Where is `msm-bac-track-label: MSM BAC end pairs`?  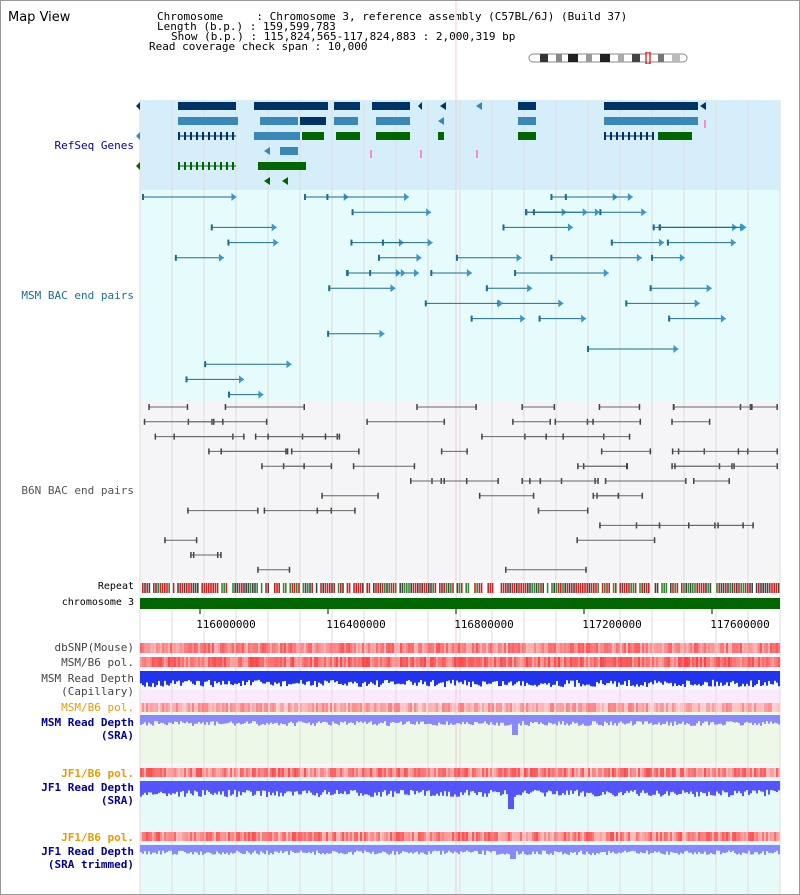
msm-bac-track-label: MSM BAC end pairs is located at coordinates (77, 295).